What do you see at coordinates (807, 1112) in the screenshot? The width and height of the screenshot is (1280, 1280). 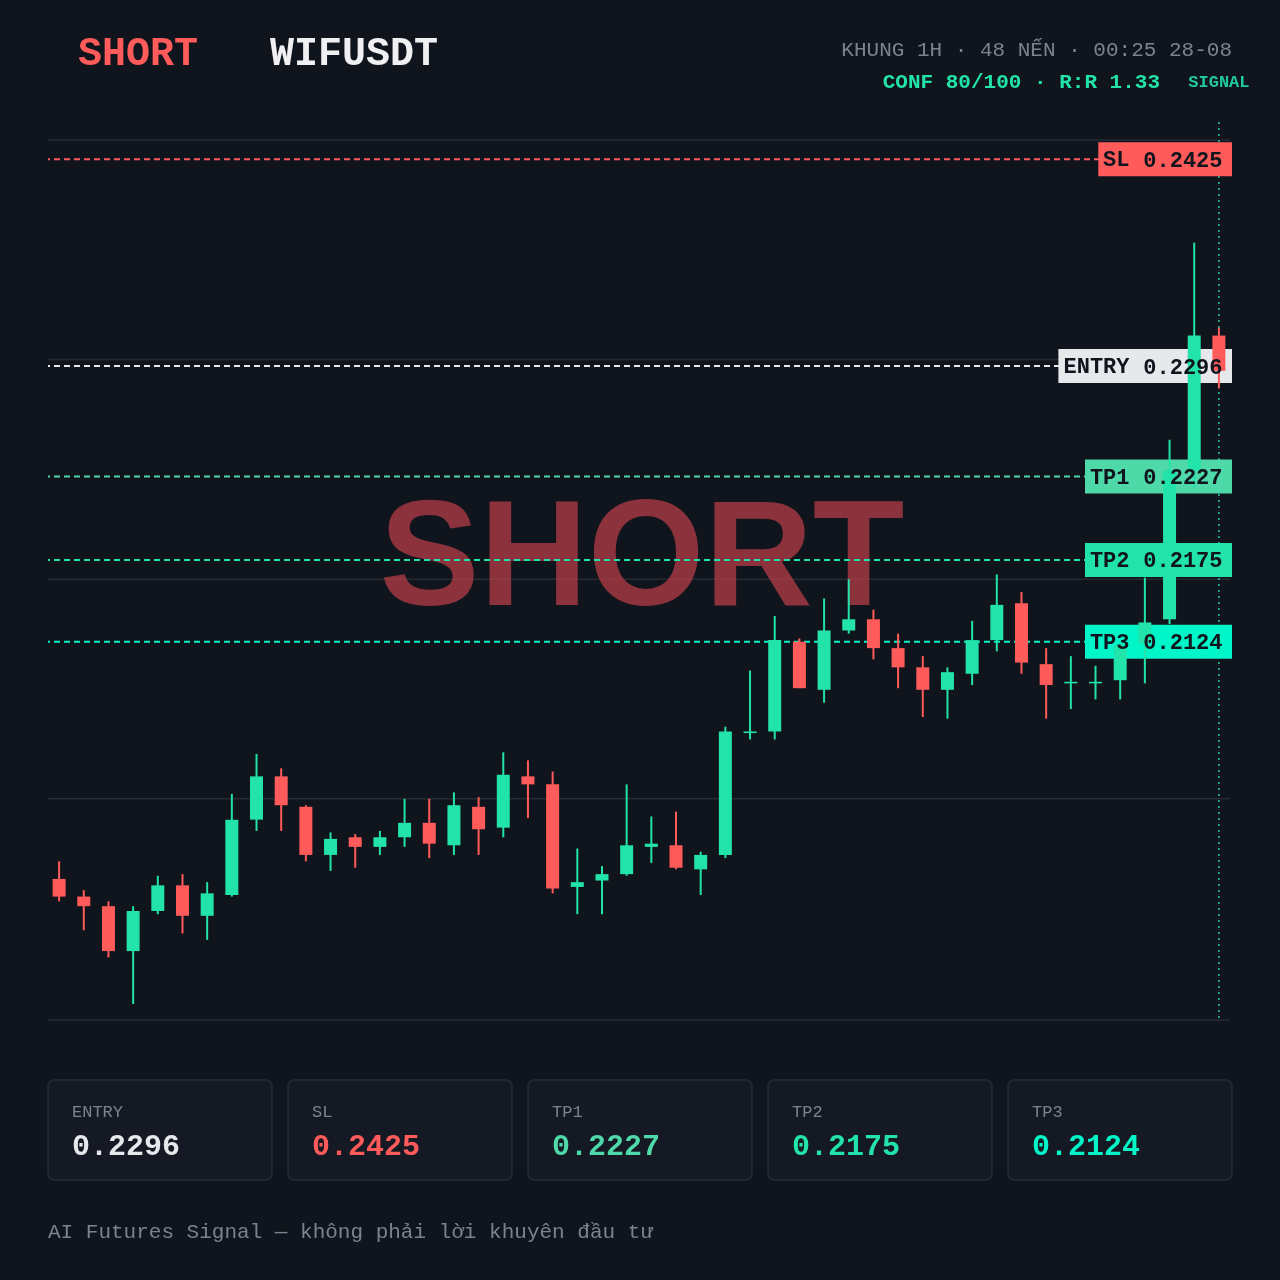 I see `text: TP2` at bounding box center [807, 1112].